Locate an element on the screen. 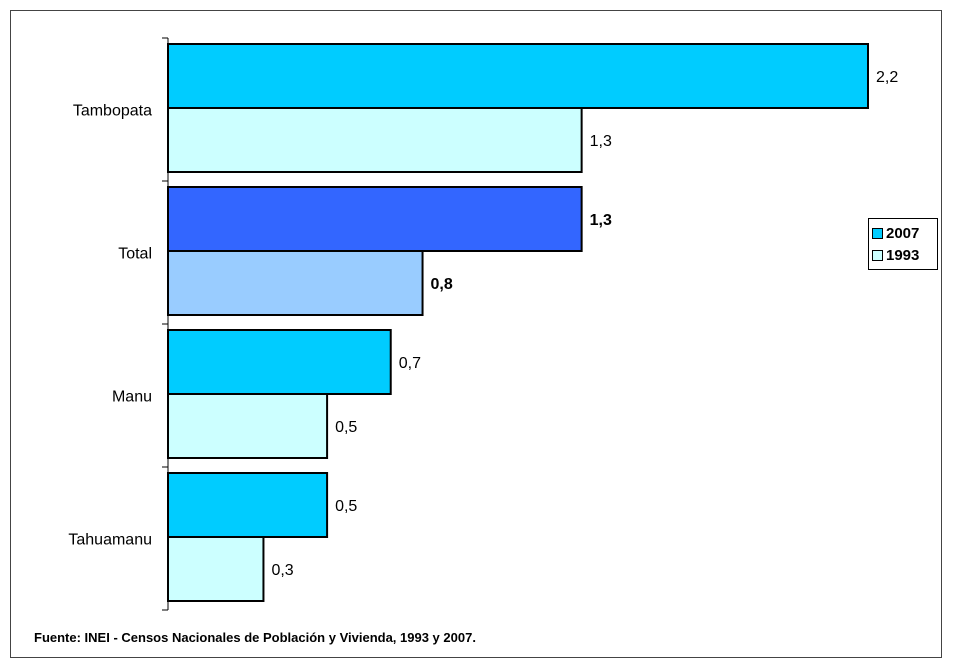 The image size is (955, 669). legend-label-1993: 1993 is located at coordinates (903, 255).